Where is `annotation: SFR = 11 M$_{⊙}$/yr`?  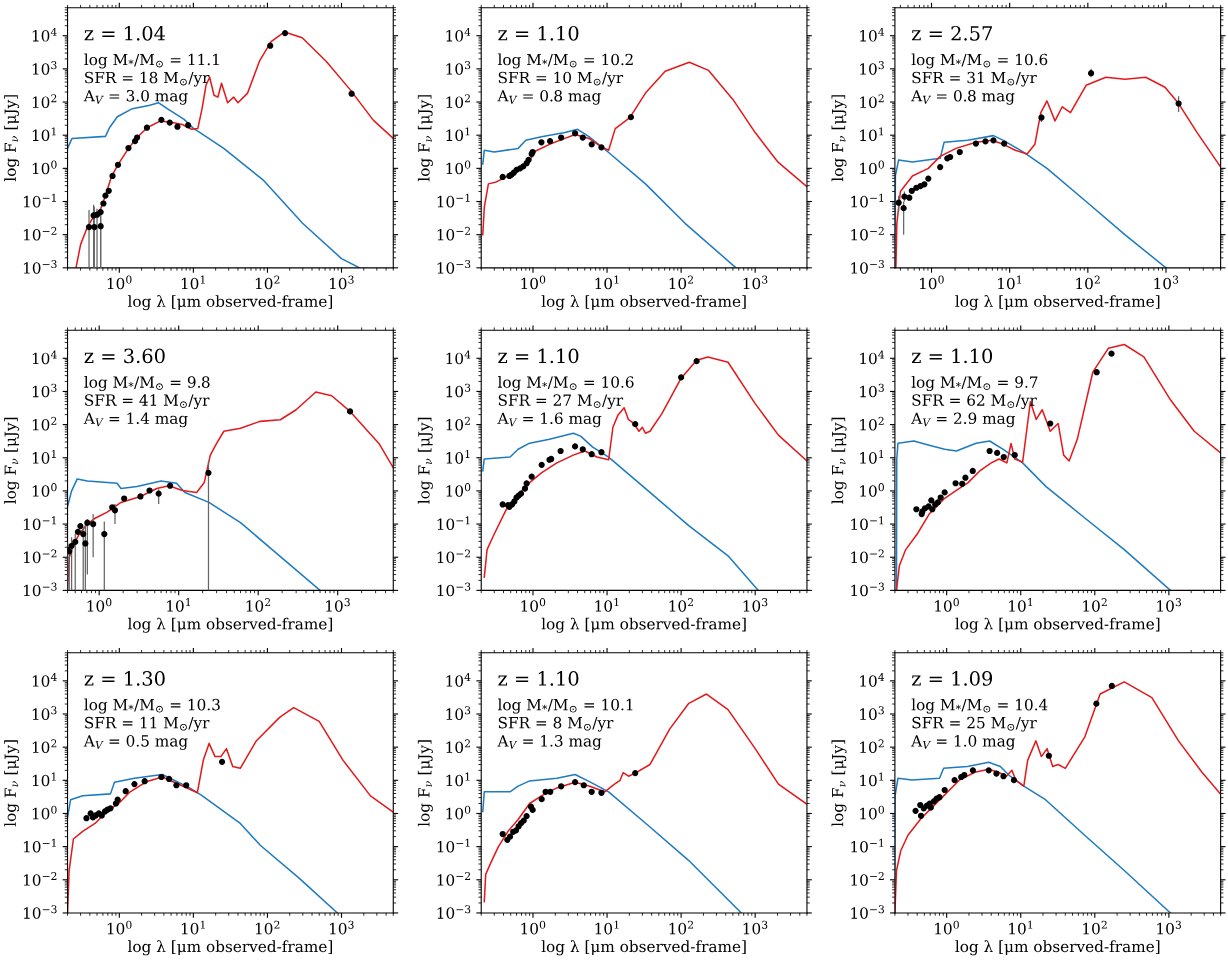
annotation: SFR = 11 M$_{⊙}$/yr is located at coordinates (147, 724).